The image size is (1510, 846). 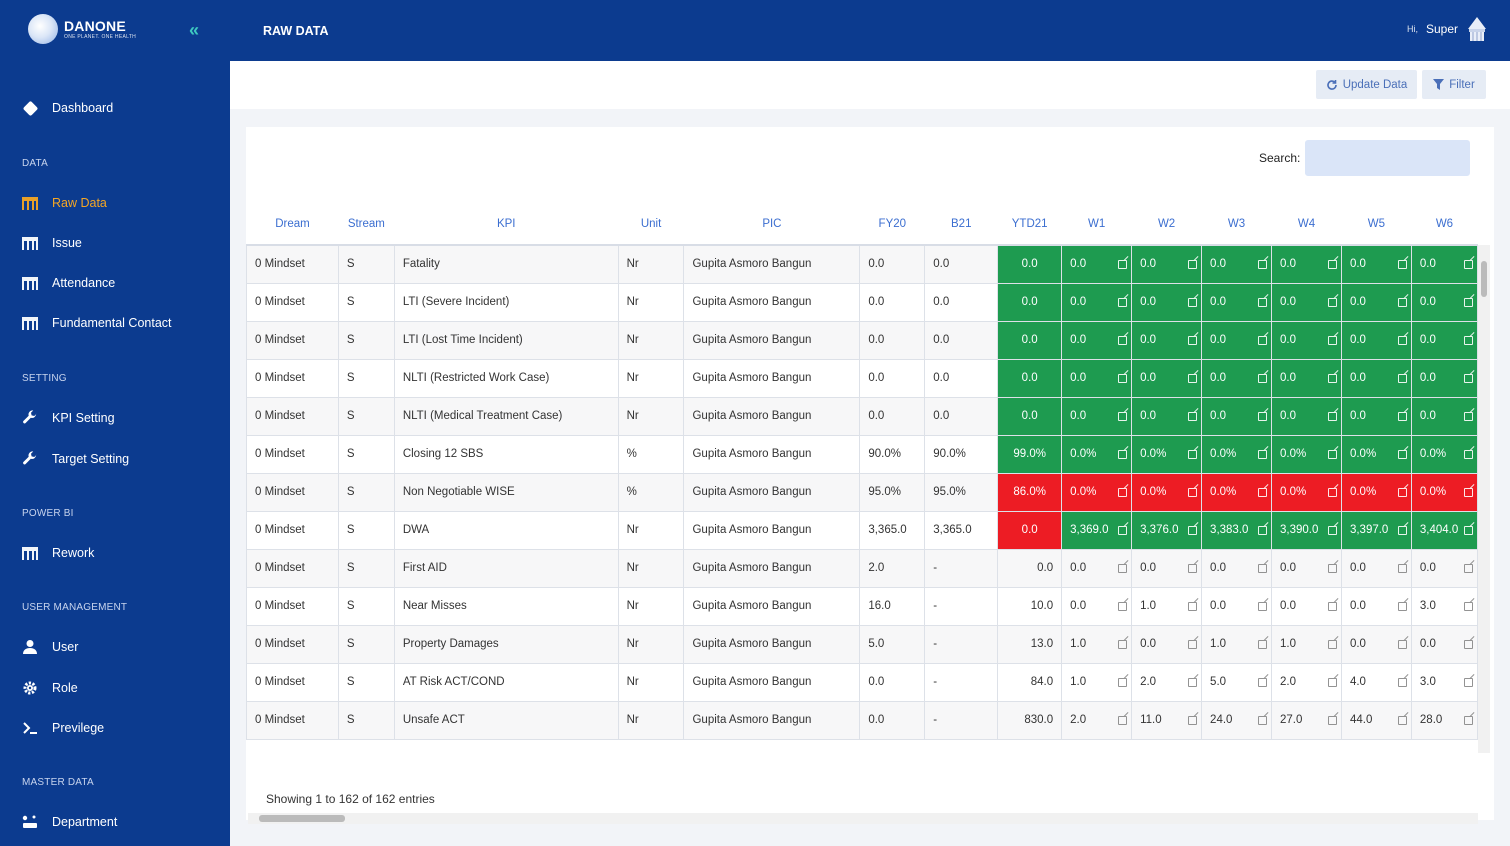 What do you see at coordinates (75, 459) in the screenshot?
I see `sidebar-item-target-setting: Target Setting` at bounding box center [75, 459].